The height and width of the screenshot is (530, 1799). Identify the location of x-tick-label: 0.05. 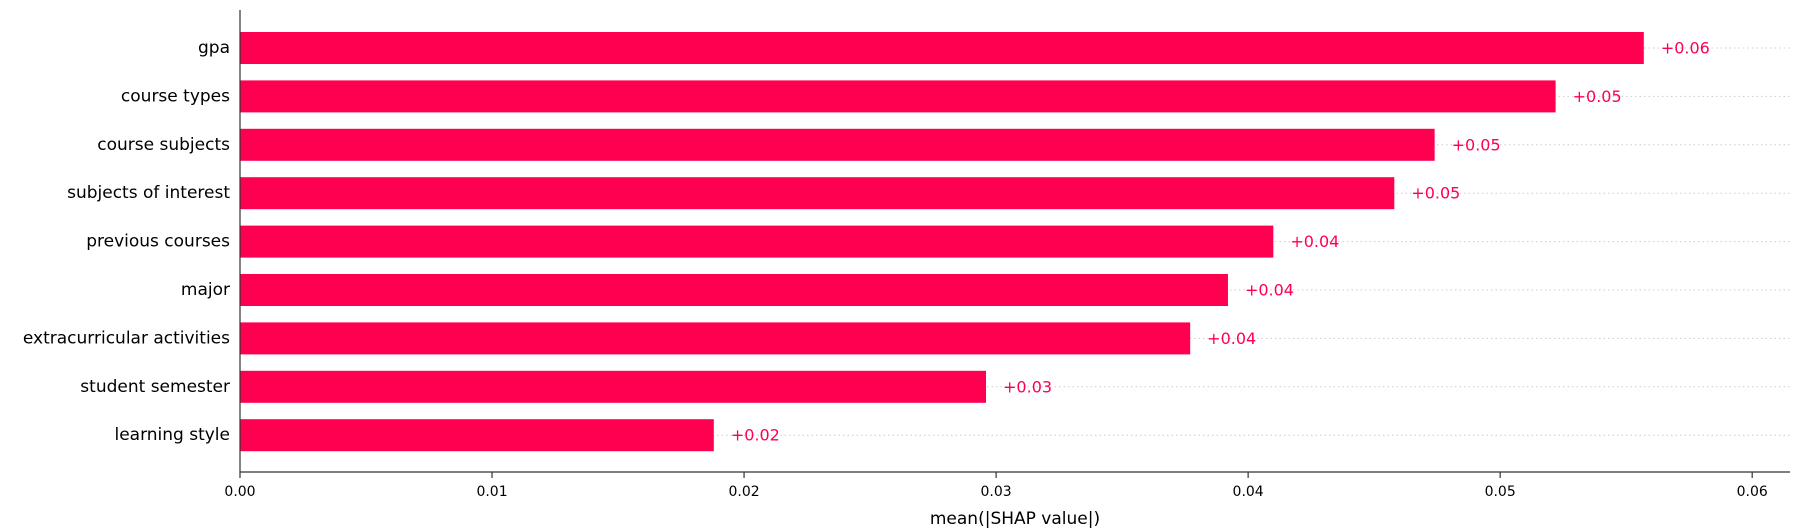
(1500, 492).